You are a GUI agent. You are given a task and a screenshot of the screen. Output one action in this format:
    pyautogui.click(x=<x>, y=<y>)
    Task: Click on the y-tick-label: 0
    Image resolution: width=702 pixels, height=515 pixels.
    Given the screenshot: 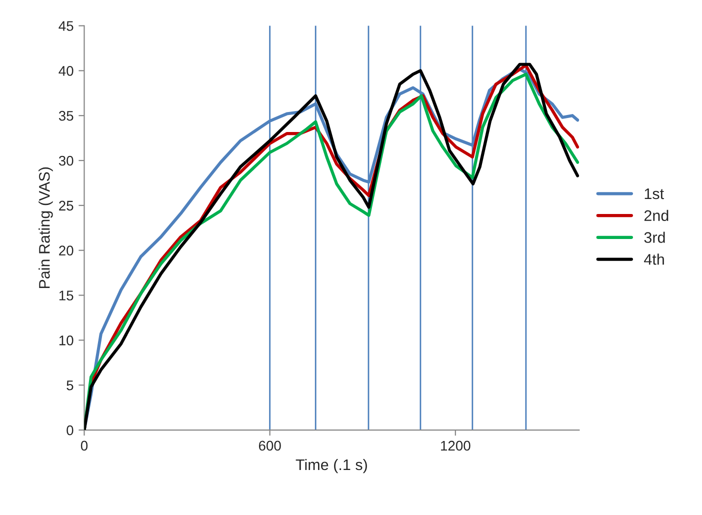 What is the action you would take?
    pyautogui.click(x=70, y=430)
    